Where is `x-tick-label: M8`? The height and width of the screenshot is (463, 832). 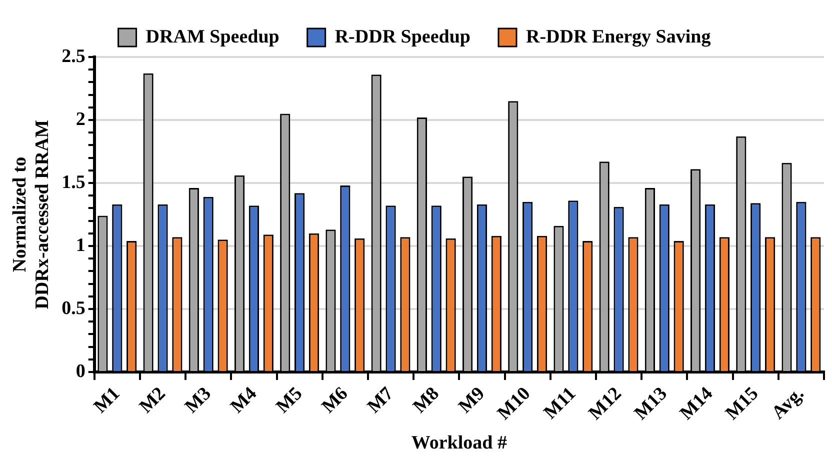 x-tick-label: M8 is located at coordinates (426, 400).